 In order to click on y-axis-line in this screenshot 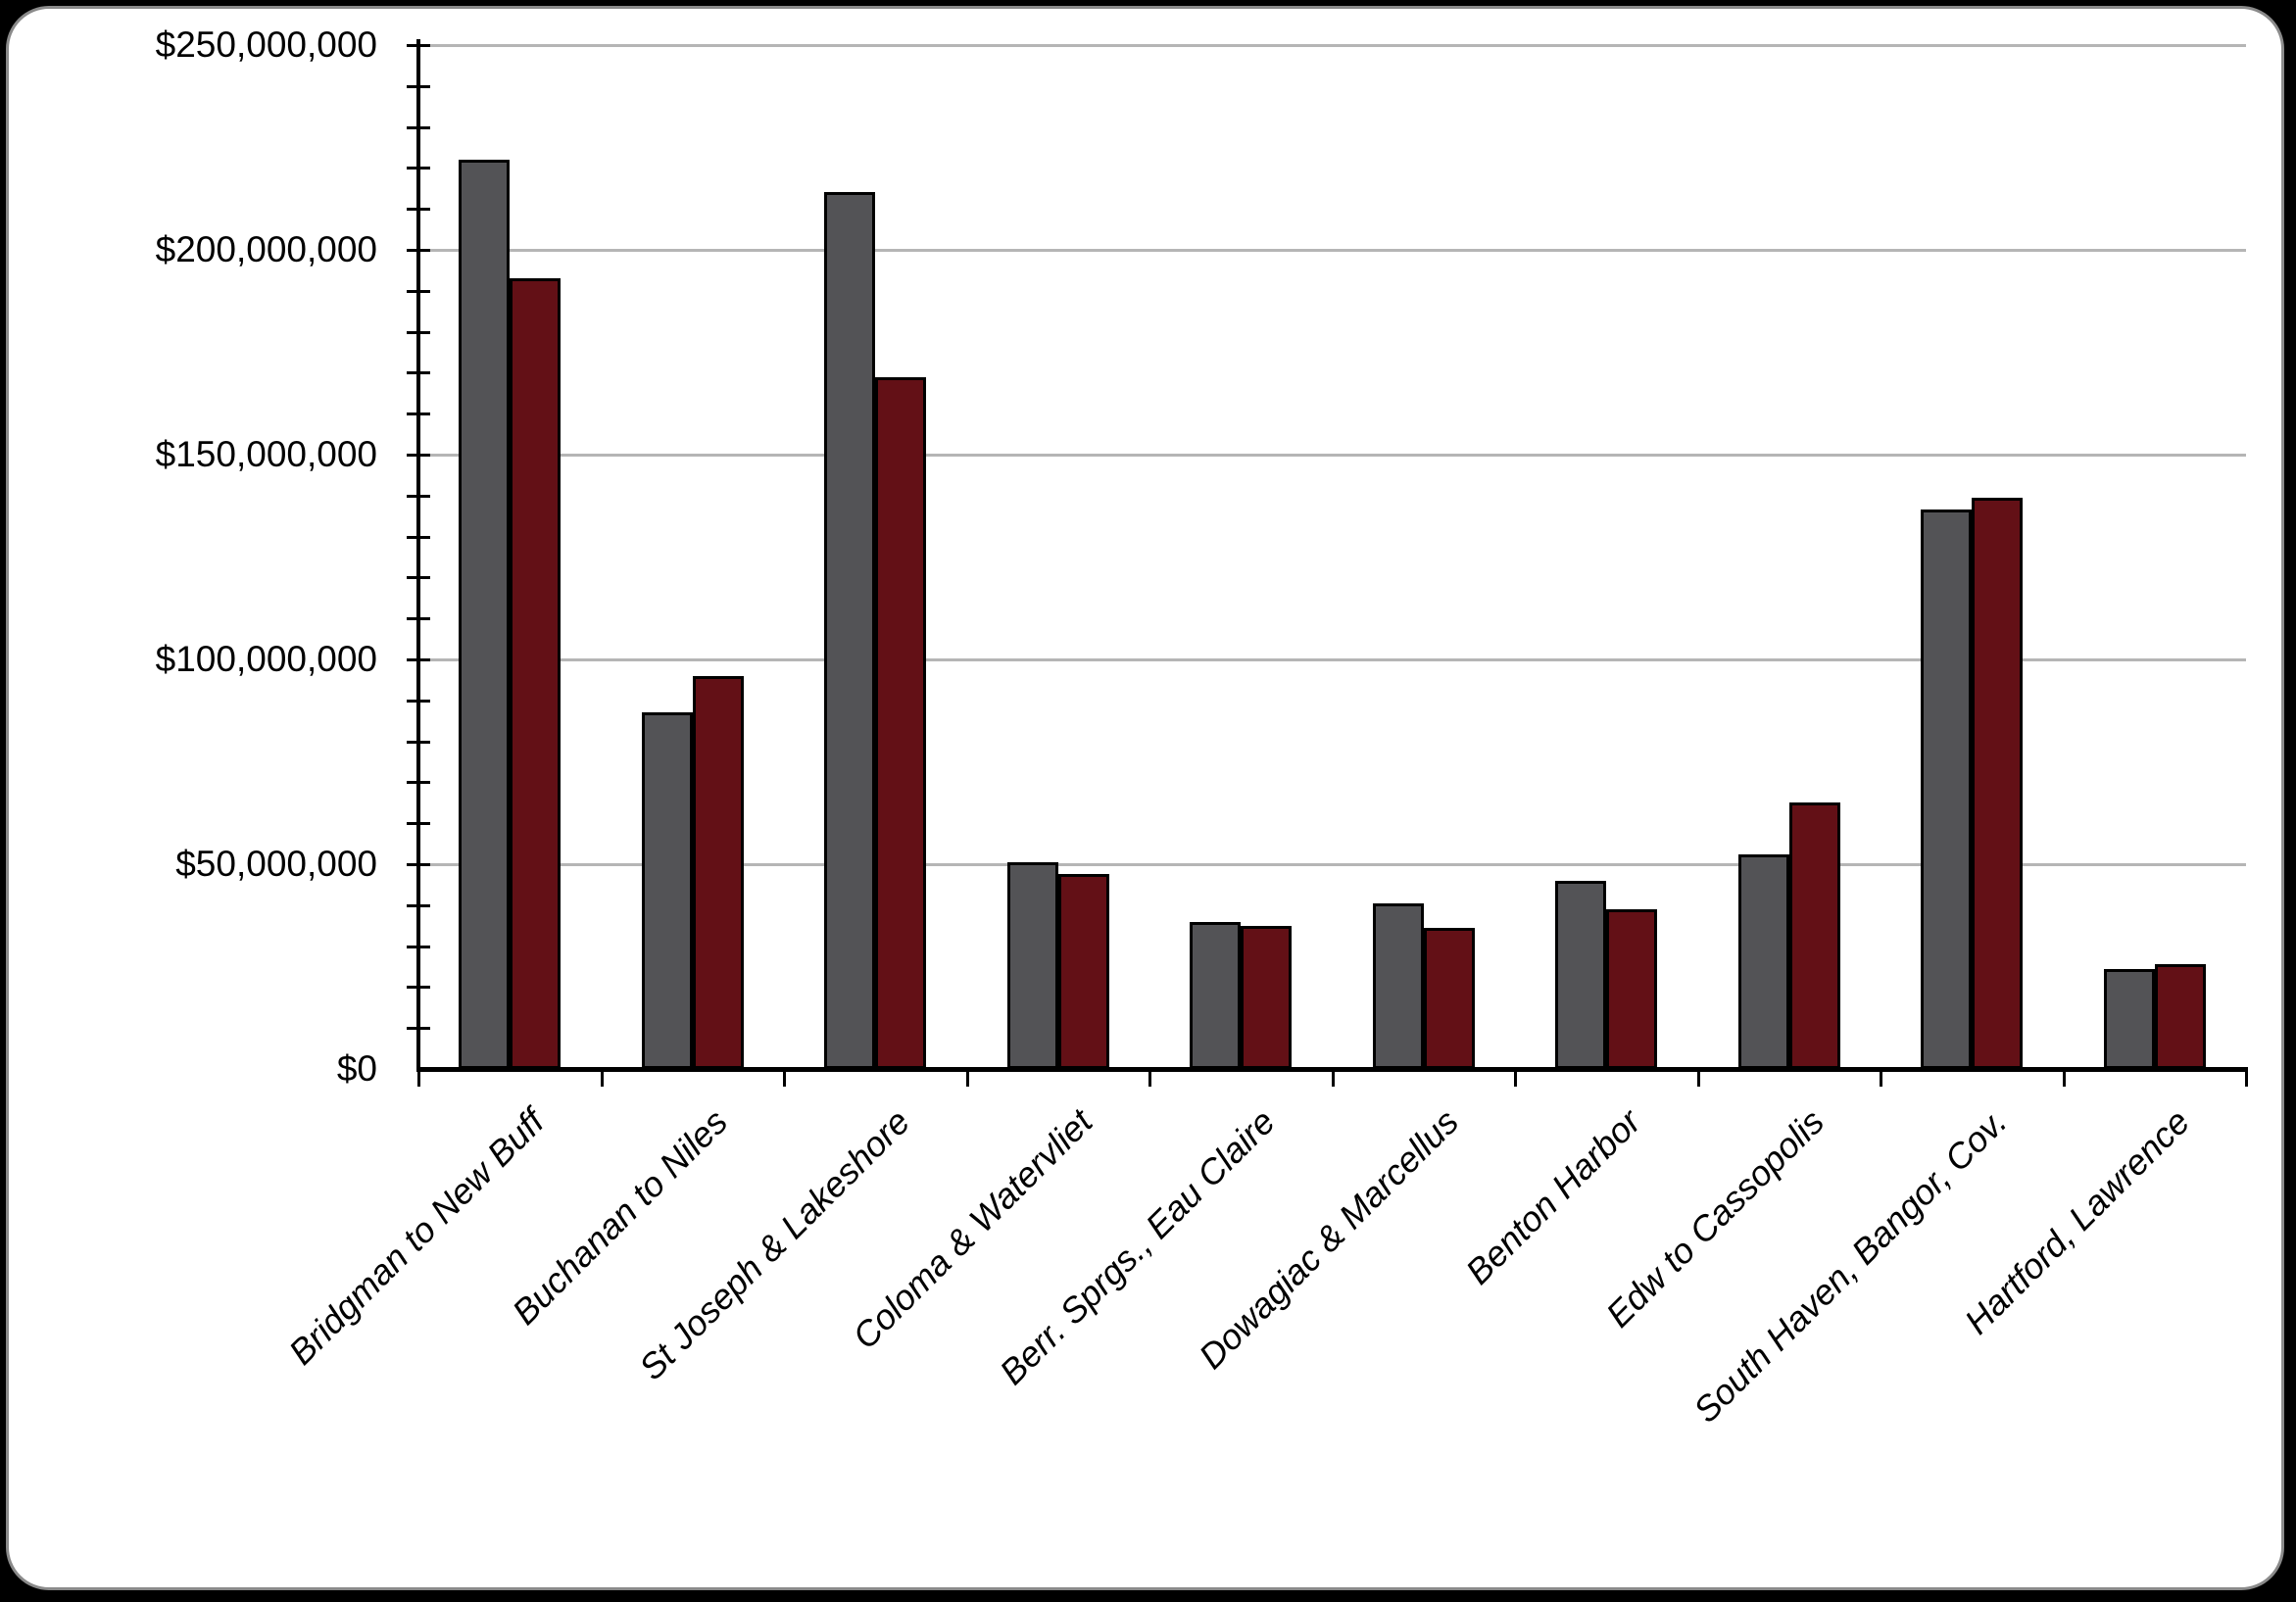, I will do `click(418, 554)`.